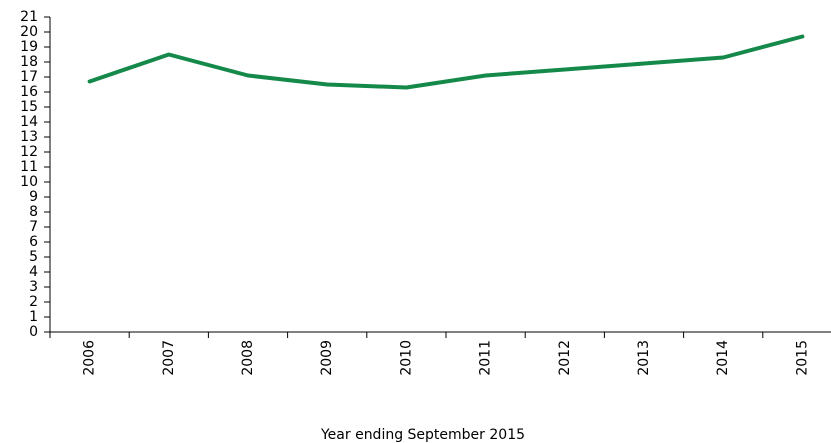 This screenshot has width=831, height=443. What do you see at coordinates (422, 435) in the screenshot?
I see `x-axis-title: Year ending September 2015` at bounding box center [422, 435].